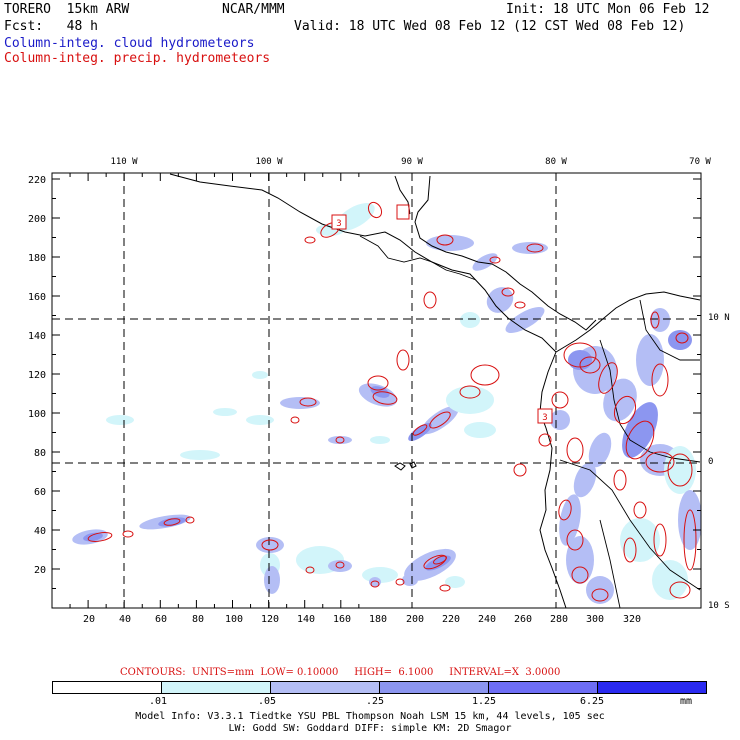 The width and height of the screenshot is (740, 740). Describe the element at coordinates (544, 418) in the screenshot. I see `contour-marker-label-2: 3` at that location.